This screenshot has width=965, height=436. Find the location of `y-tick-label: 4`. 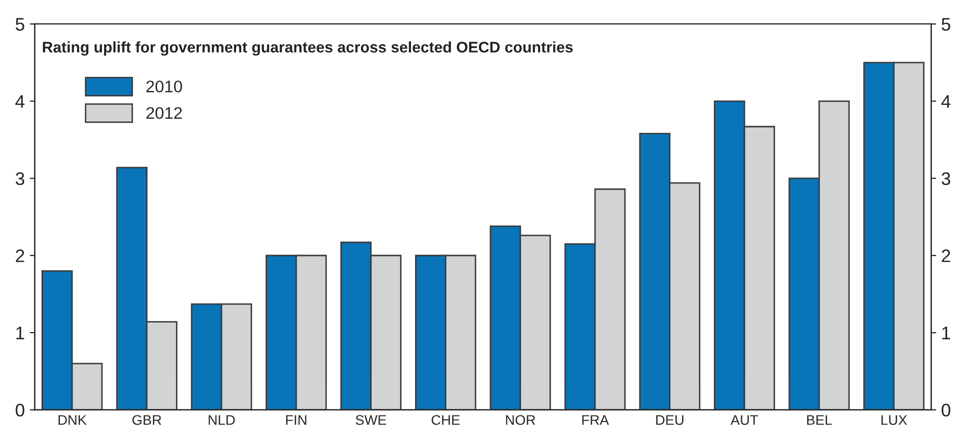

y-tick-label: 4 is located at coordinates (19, 101).